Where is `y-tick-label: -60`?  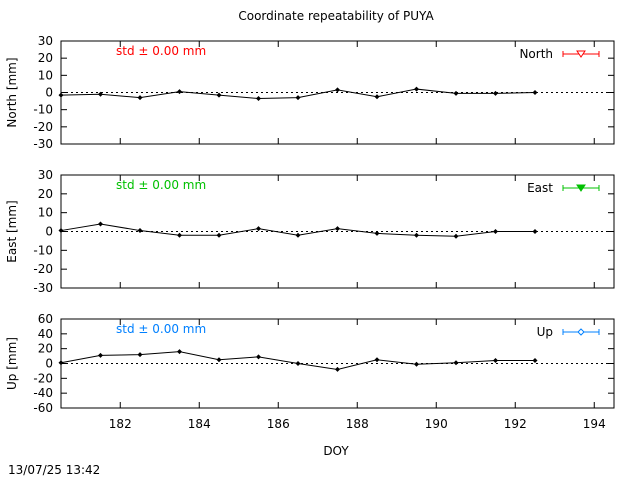
y-tick-label: -60 is located at coordinates (43, 408).